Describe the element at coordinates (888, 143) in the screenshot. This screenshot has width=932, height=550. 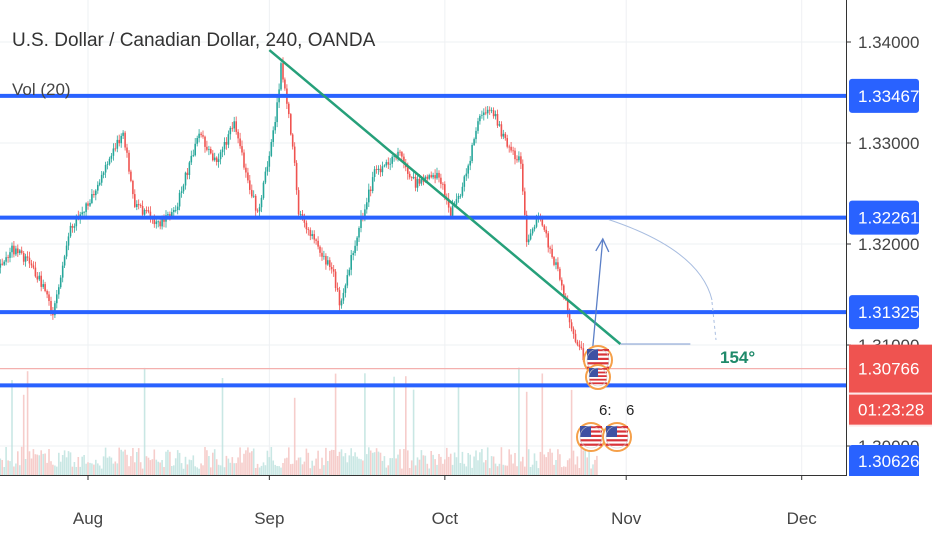
I see `price-tick-label: 1.33000` at that location.